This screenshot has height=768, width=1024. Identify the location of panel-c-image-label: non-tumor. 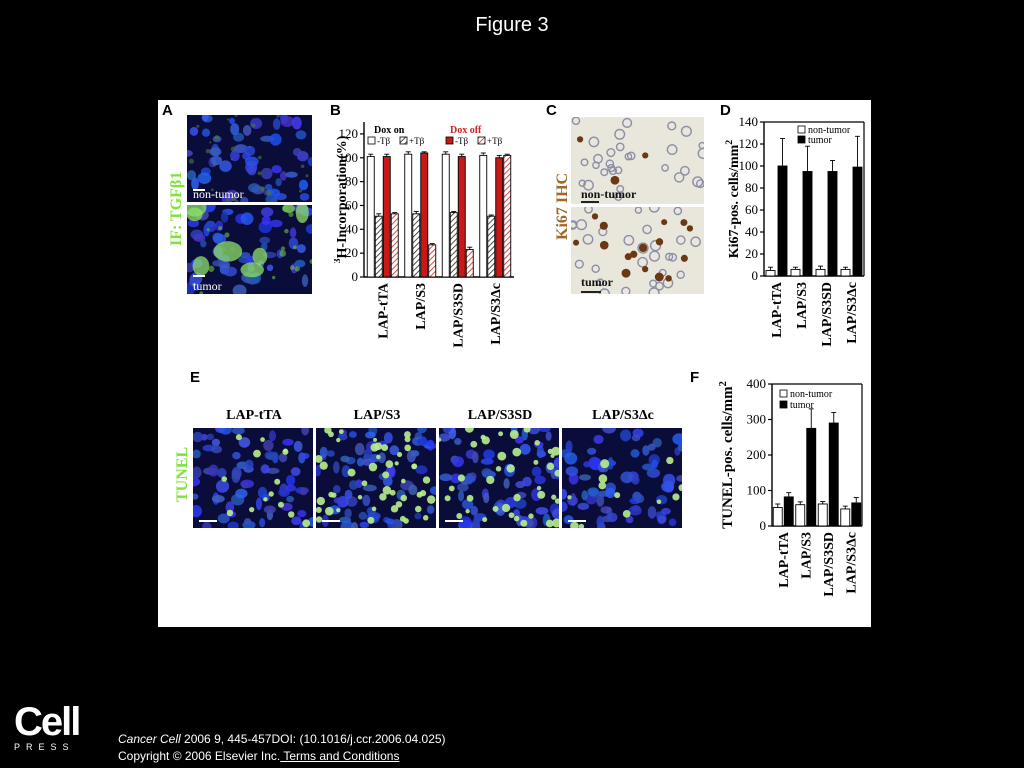
(609, 194).